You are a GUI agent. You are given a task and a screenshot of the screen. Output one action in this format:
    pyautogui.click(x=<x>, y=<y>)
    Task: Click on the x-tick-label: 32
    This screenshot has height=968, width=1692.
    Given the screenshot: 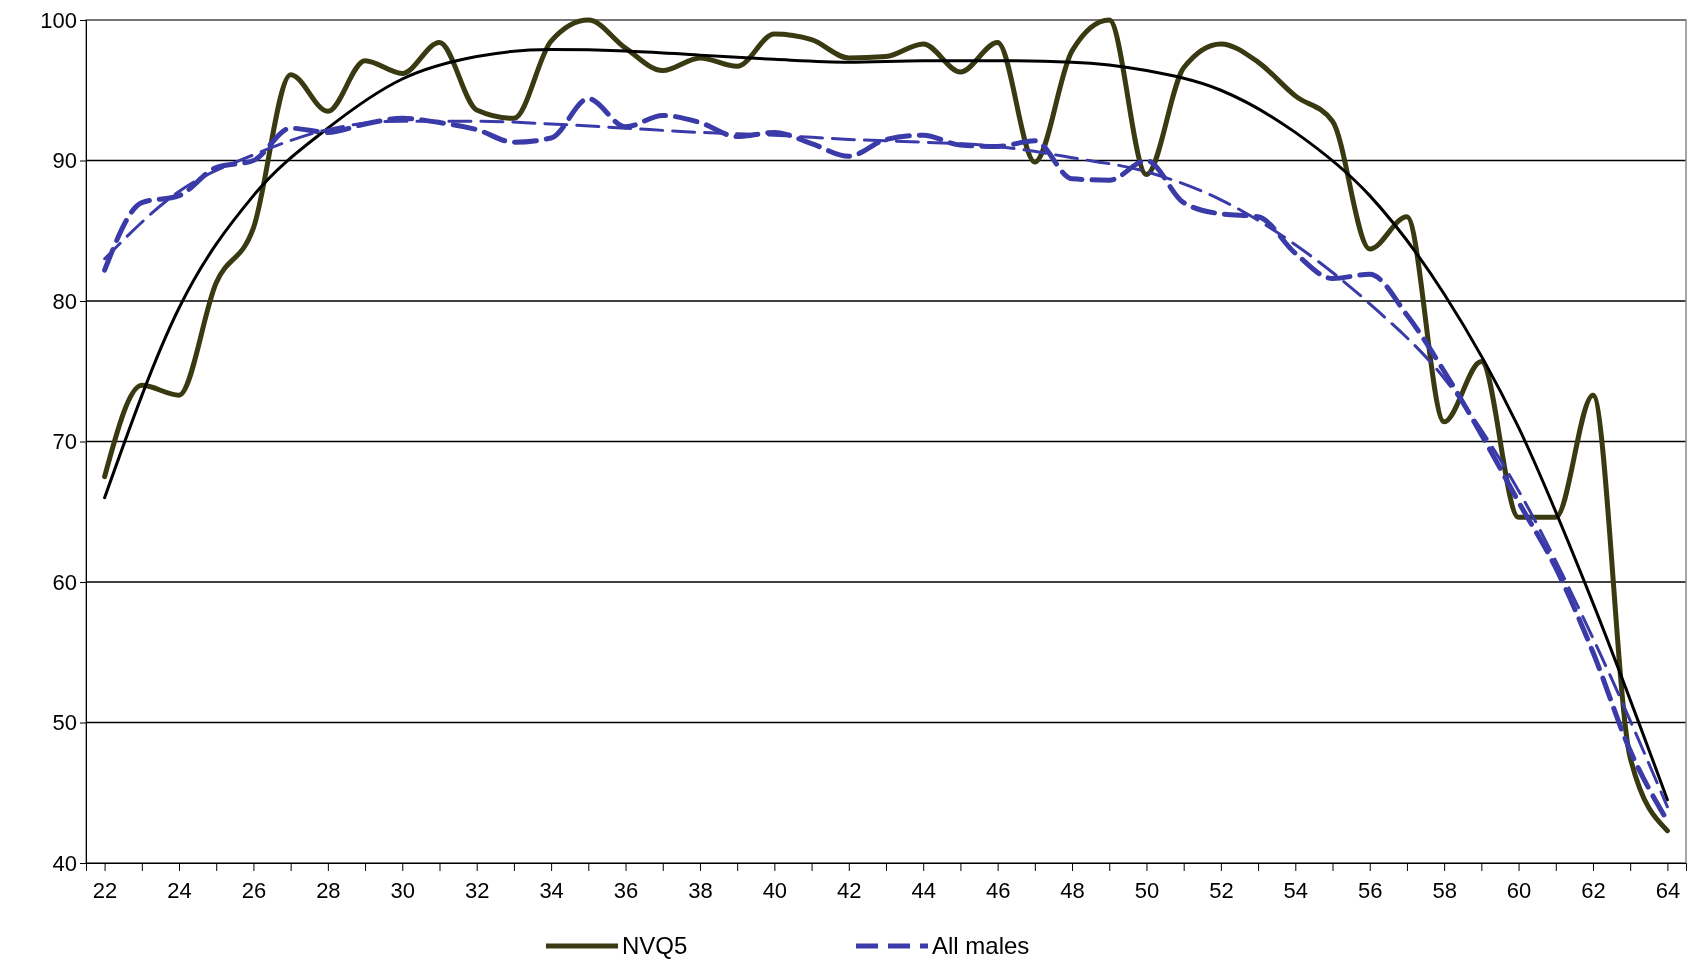 What is the action you would take?
    pyautogui.click(x=477, y=891)
    